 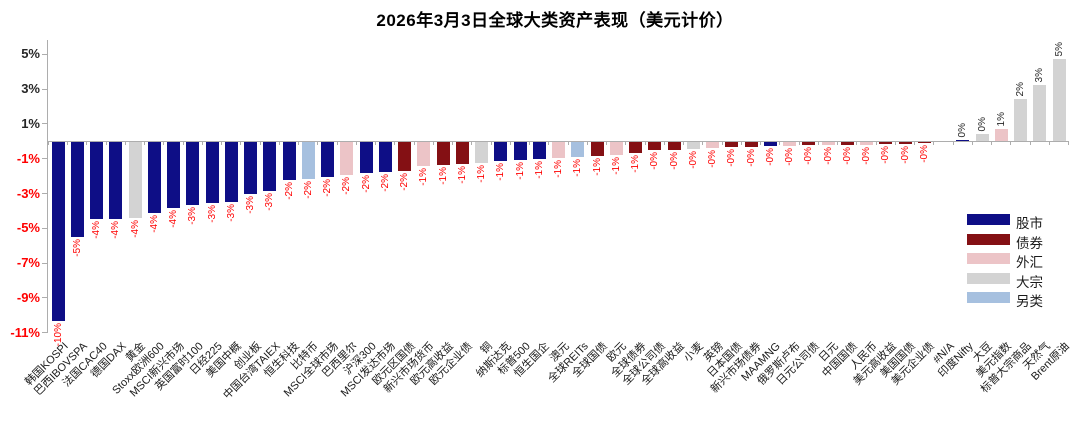 What do you see at coordinates (1029, 282) in the screenshot?
I see `legend-label: 大宗` at bounding box center [1029, 282].